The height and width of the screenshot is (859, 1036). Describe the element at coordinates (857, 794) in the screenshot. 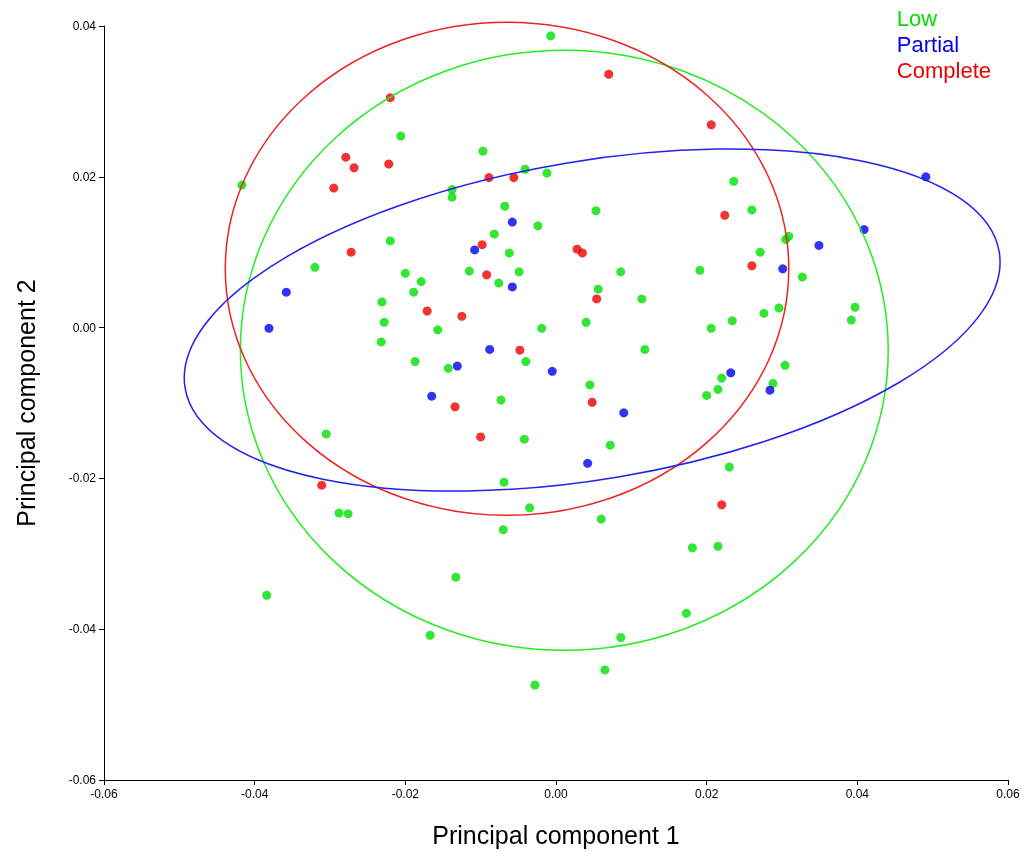

I see `x-tick-label: 0.04` at that location.